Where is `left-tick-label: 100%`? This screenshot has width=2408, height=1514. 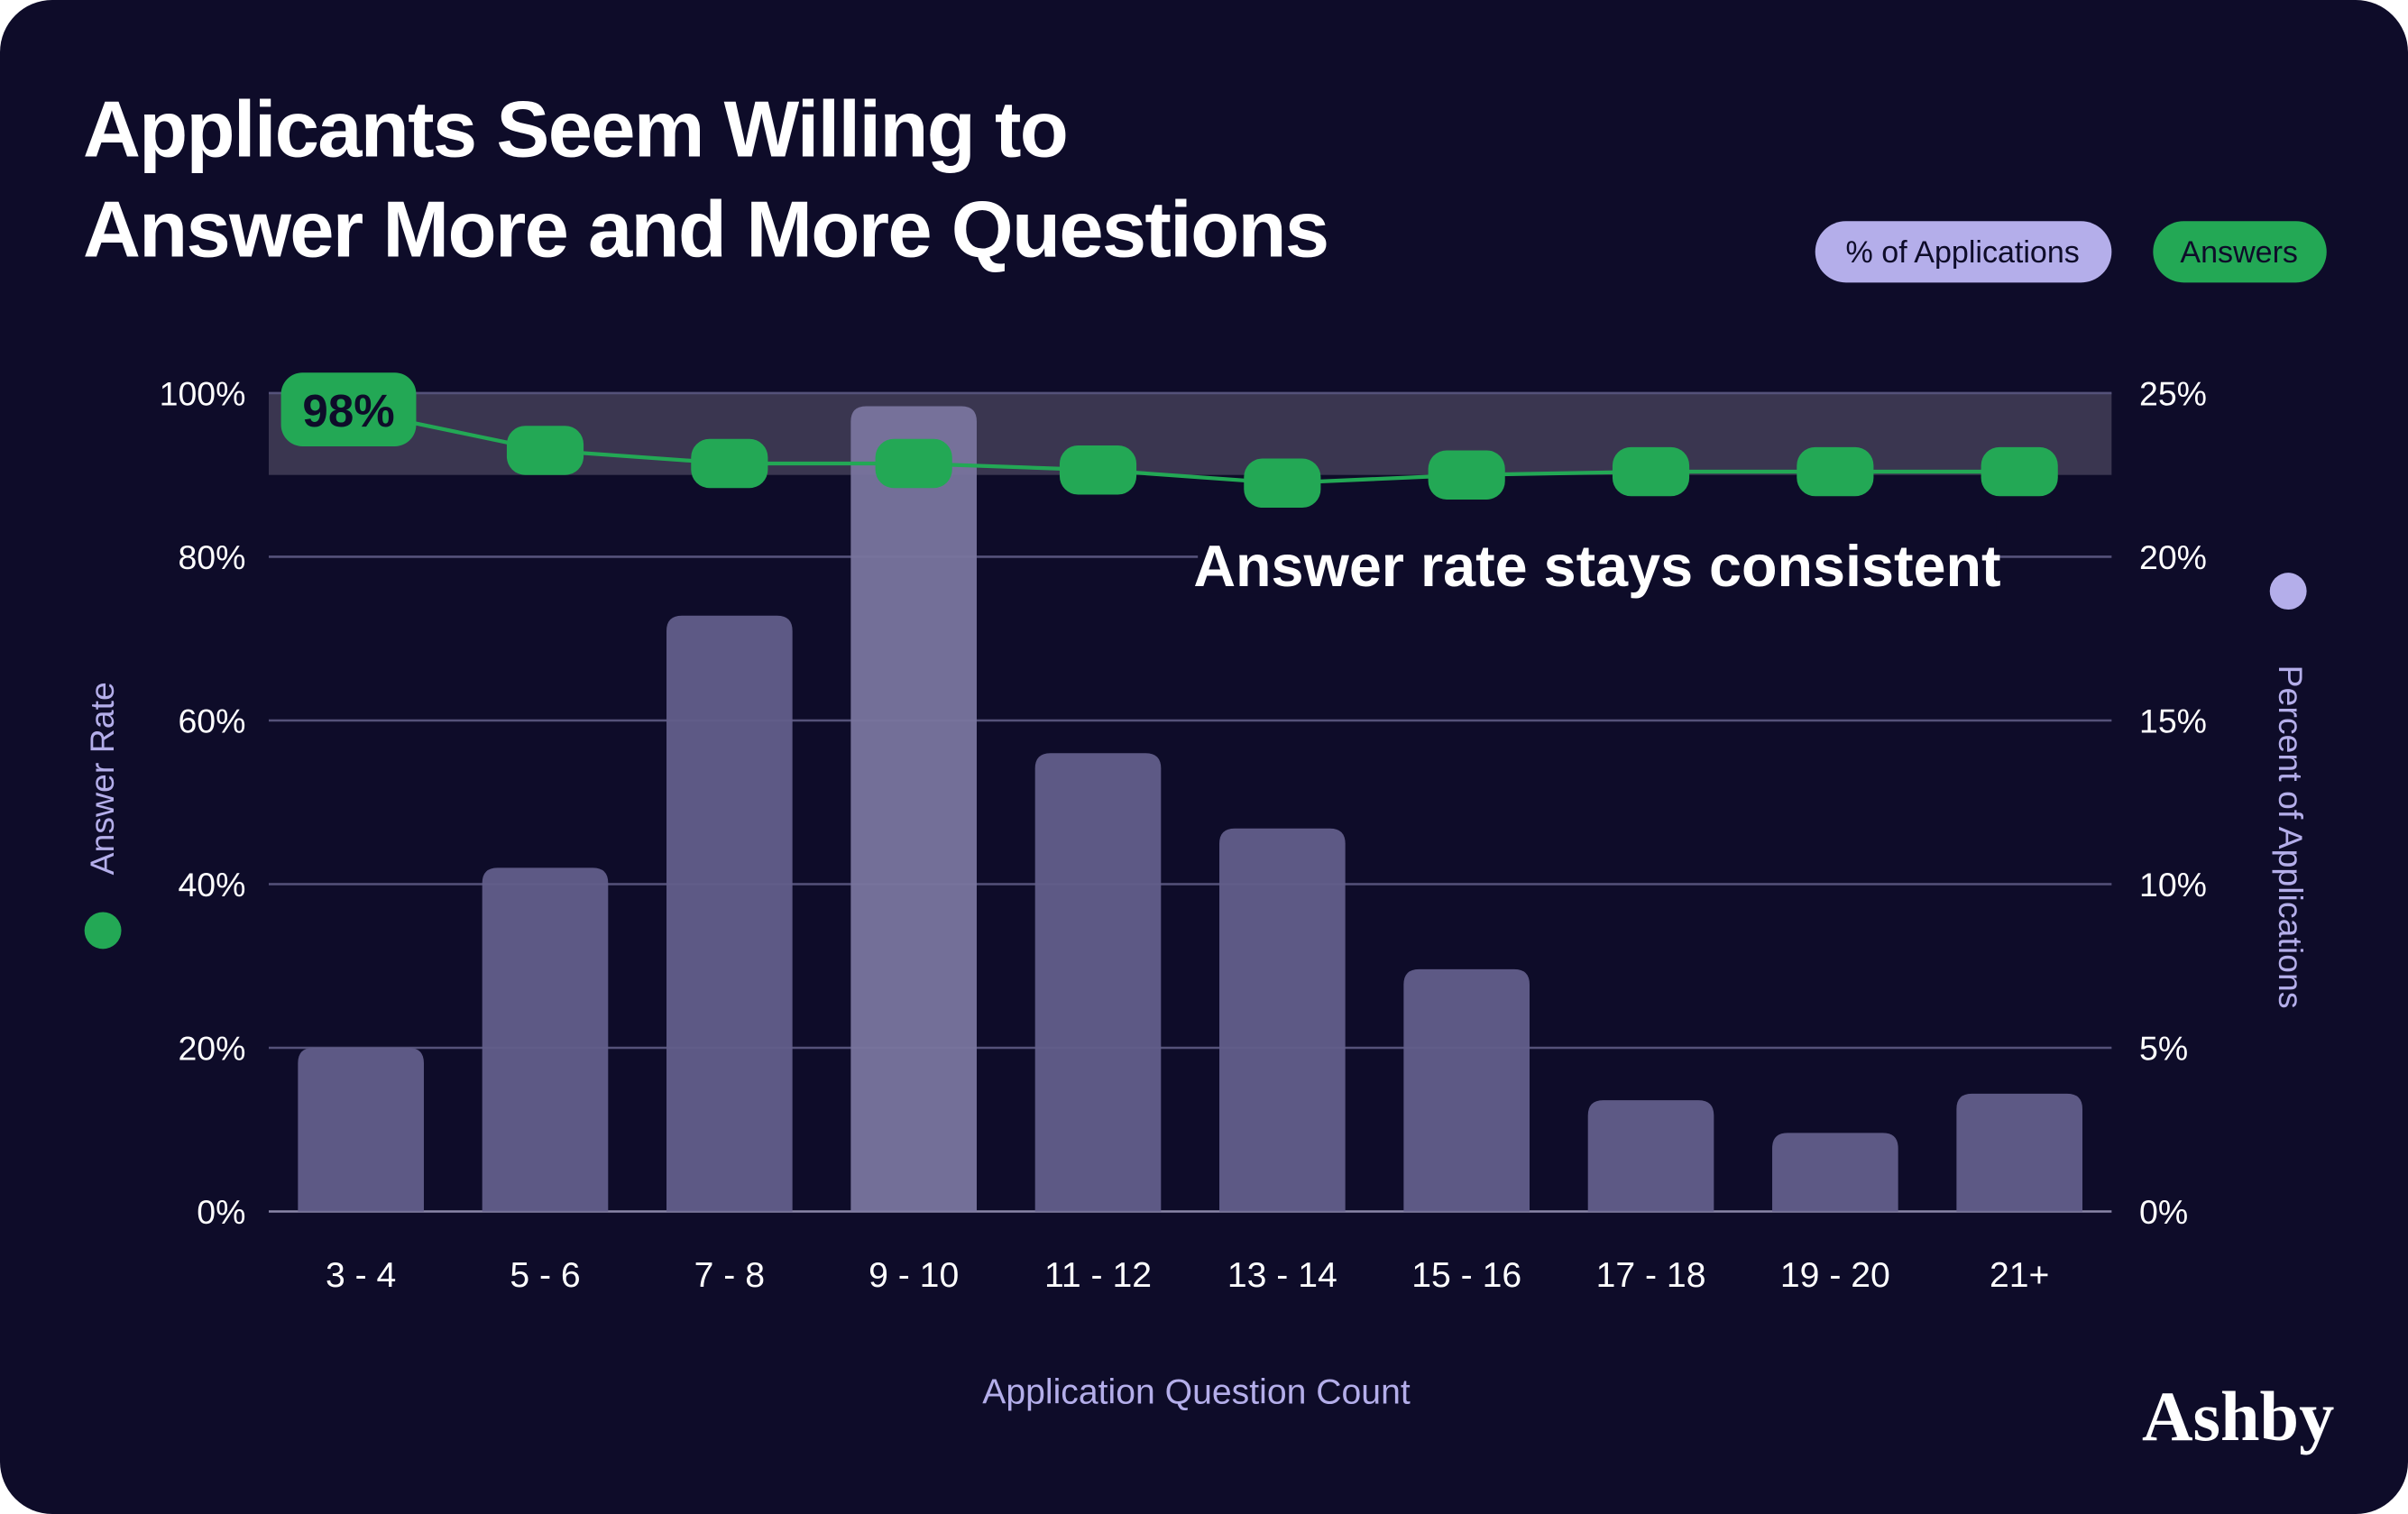 left-tick-label: 100% is located at coordinates (203, 394).